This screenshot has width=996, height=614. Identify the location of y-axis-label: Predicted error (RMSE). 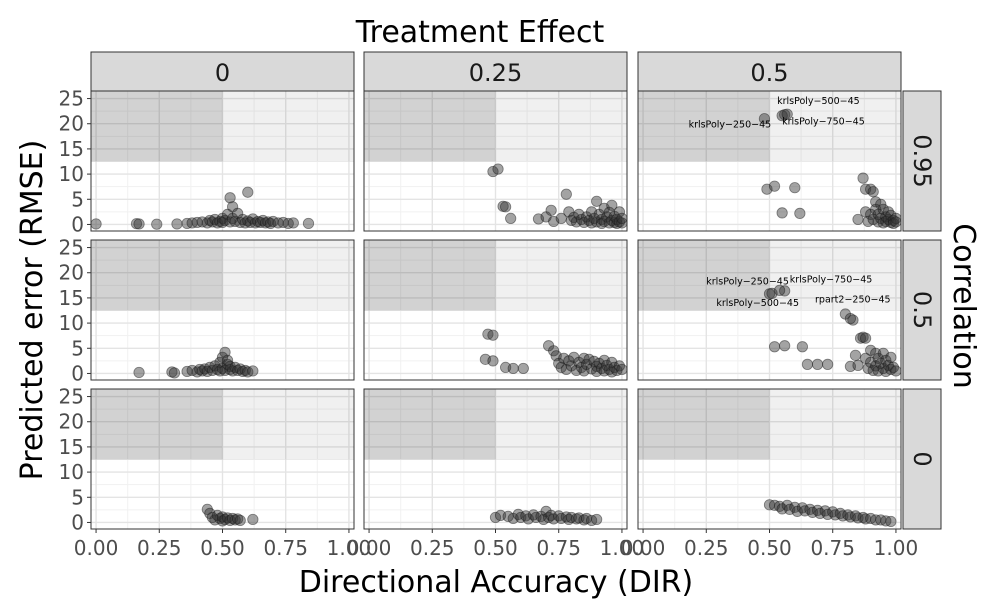
(32, 310).